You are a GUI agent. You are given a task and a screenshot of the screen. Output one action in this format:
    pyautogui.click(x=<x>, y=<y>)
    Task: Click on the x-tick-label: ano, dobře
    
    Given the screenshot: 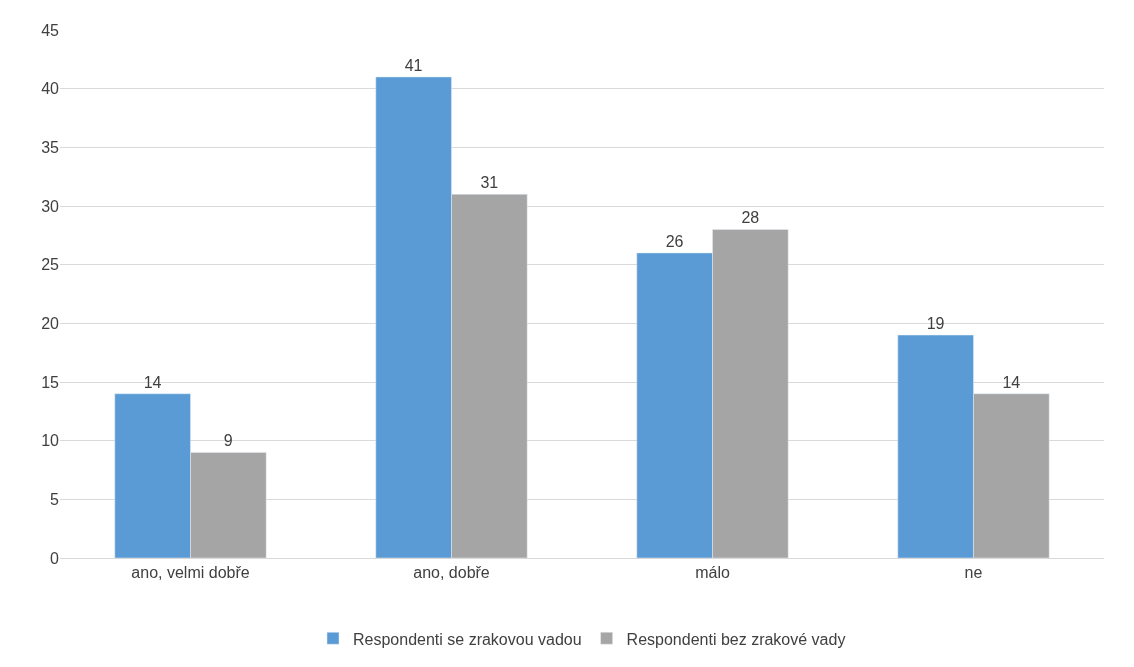 What is the action you would take?
    pyautogui.click(x=451, y=573)
    